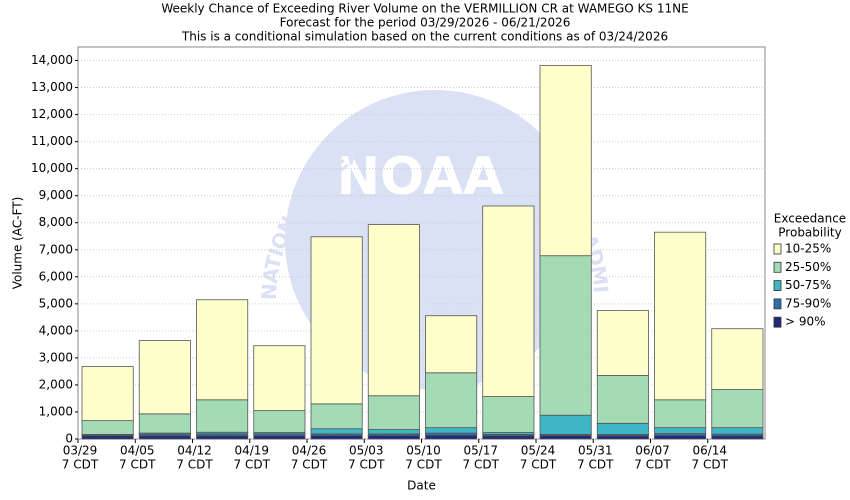 This screenshot has height=500, width=850. Describe the element at coordinates (56, 222) in the screenshot. I see `y-tick-label: 8,000` at that location.